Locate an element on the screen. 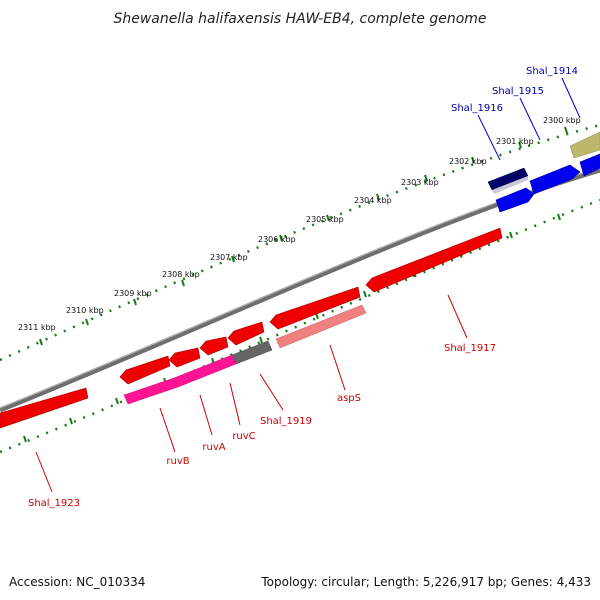 Image resolution: width=600 pixels, height=600 pixels. ruler-label: 2305 kbp is located at coordinates (325, 219).